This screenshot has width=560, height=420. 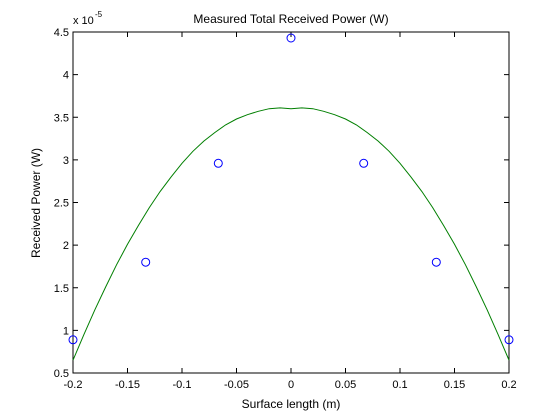 I want to click on x-axis-label: Surface length (m), so click(x=291, y=404).